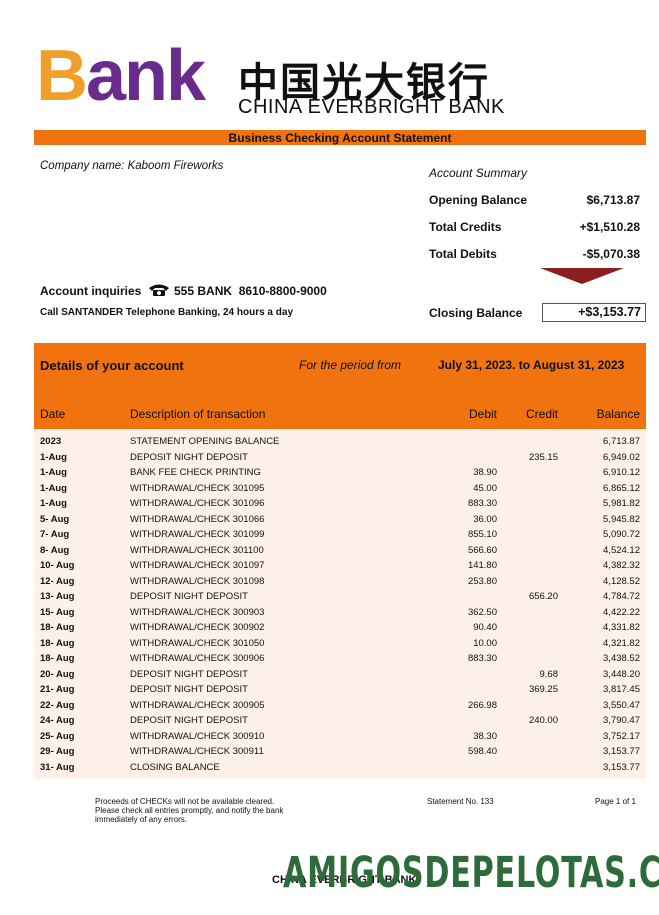 Image resolution: width=659 pixels, height=915 pixels. What do you see at coordinates (57, 767) in the screenshot?
I see `cell-date: 31- Aug` at bounding box center [57, 767].